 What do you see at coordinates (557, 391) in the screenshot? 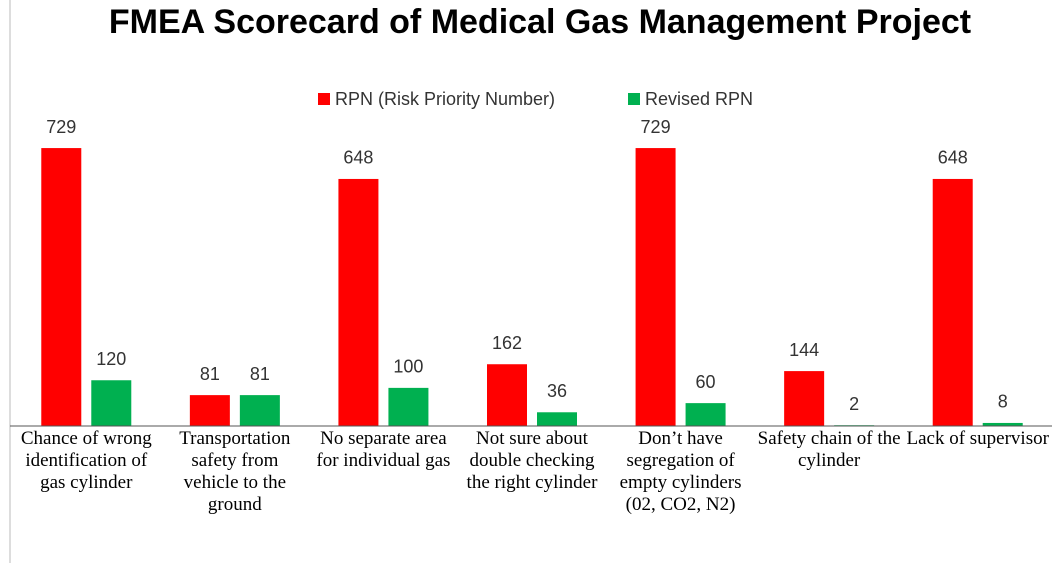
I see `data-label: 36` at bounding box center [557, 391].